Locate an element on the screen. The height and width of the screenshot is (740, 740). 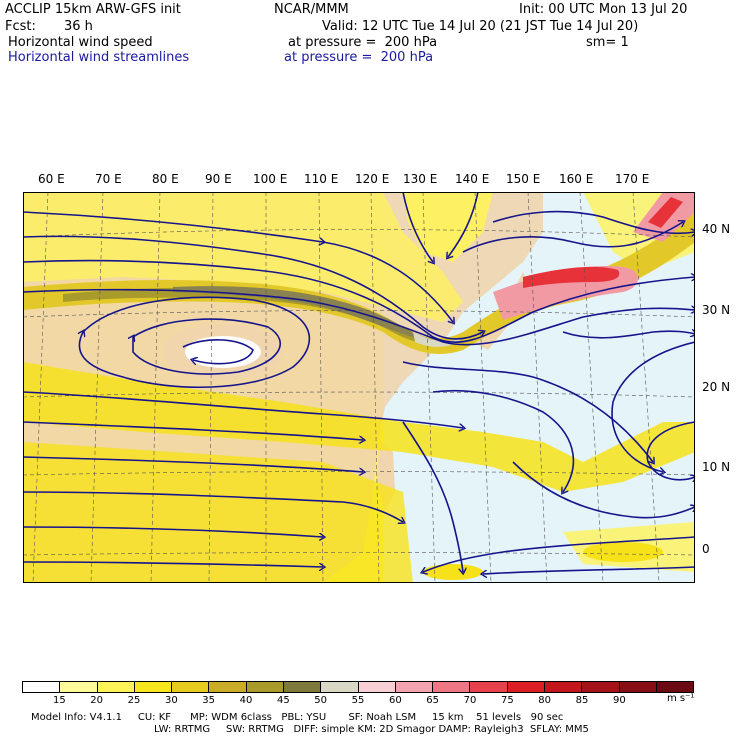
color-scale-tick: 85 is located at coordinates (582, 700).